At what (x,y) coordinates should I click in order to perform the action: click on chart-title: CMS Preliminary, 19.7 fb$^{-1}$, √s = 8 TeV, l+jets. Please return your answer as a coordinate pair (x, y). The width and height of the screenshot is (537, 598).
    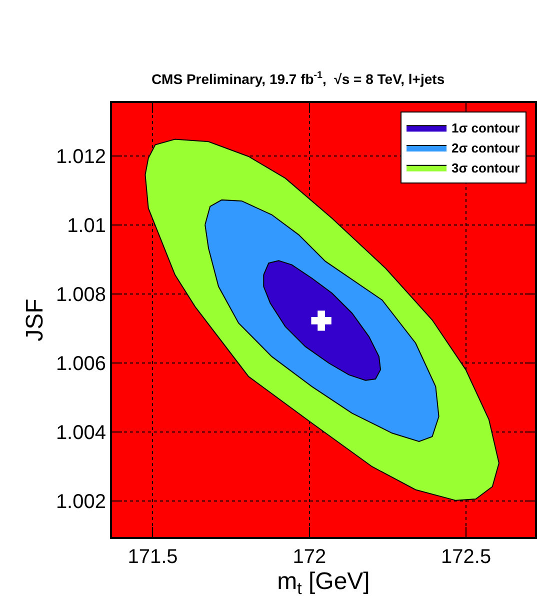
    Looking at the image, I should click on (298, 78).